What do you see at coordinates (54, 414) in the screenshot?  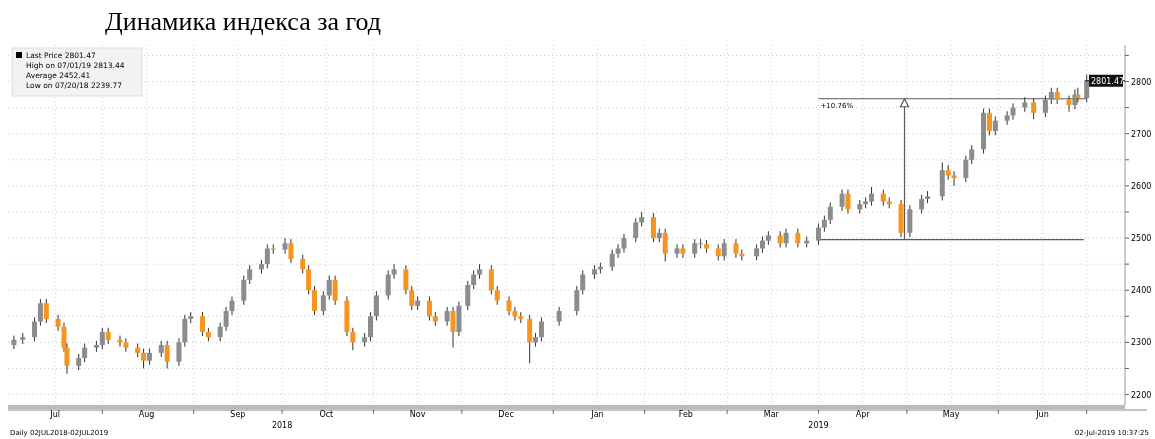 I see `x-tick-label: Jul` at bounding box center [54, 414].